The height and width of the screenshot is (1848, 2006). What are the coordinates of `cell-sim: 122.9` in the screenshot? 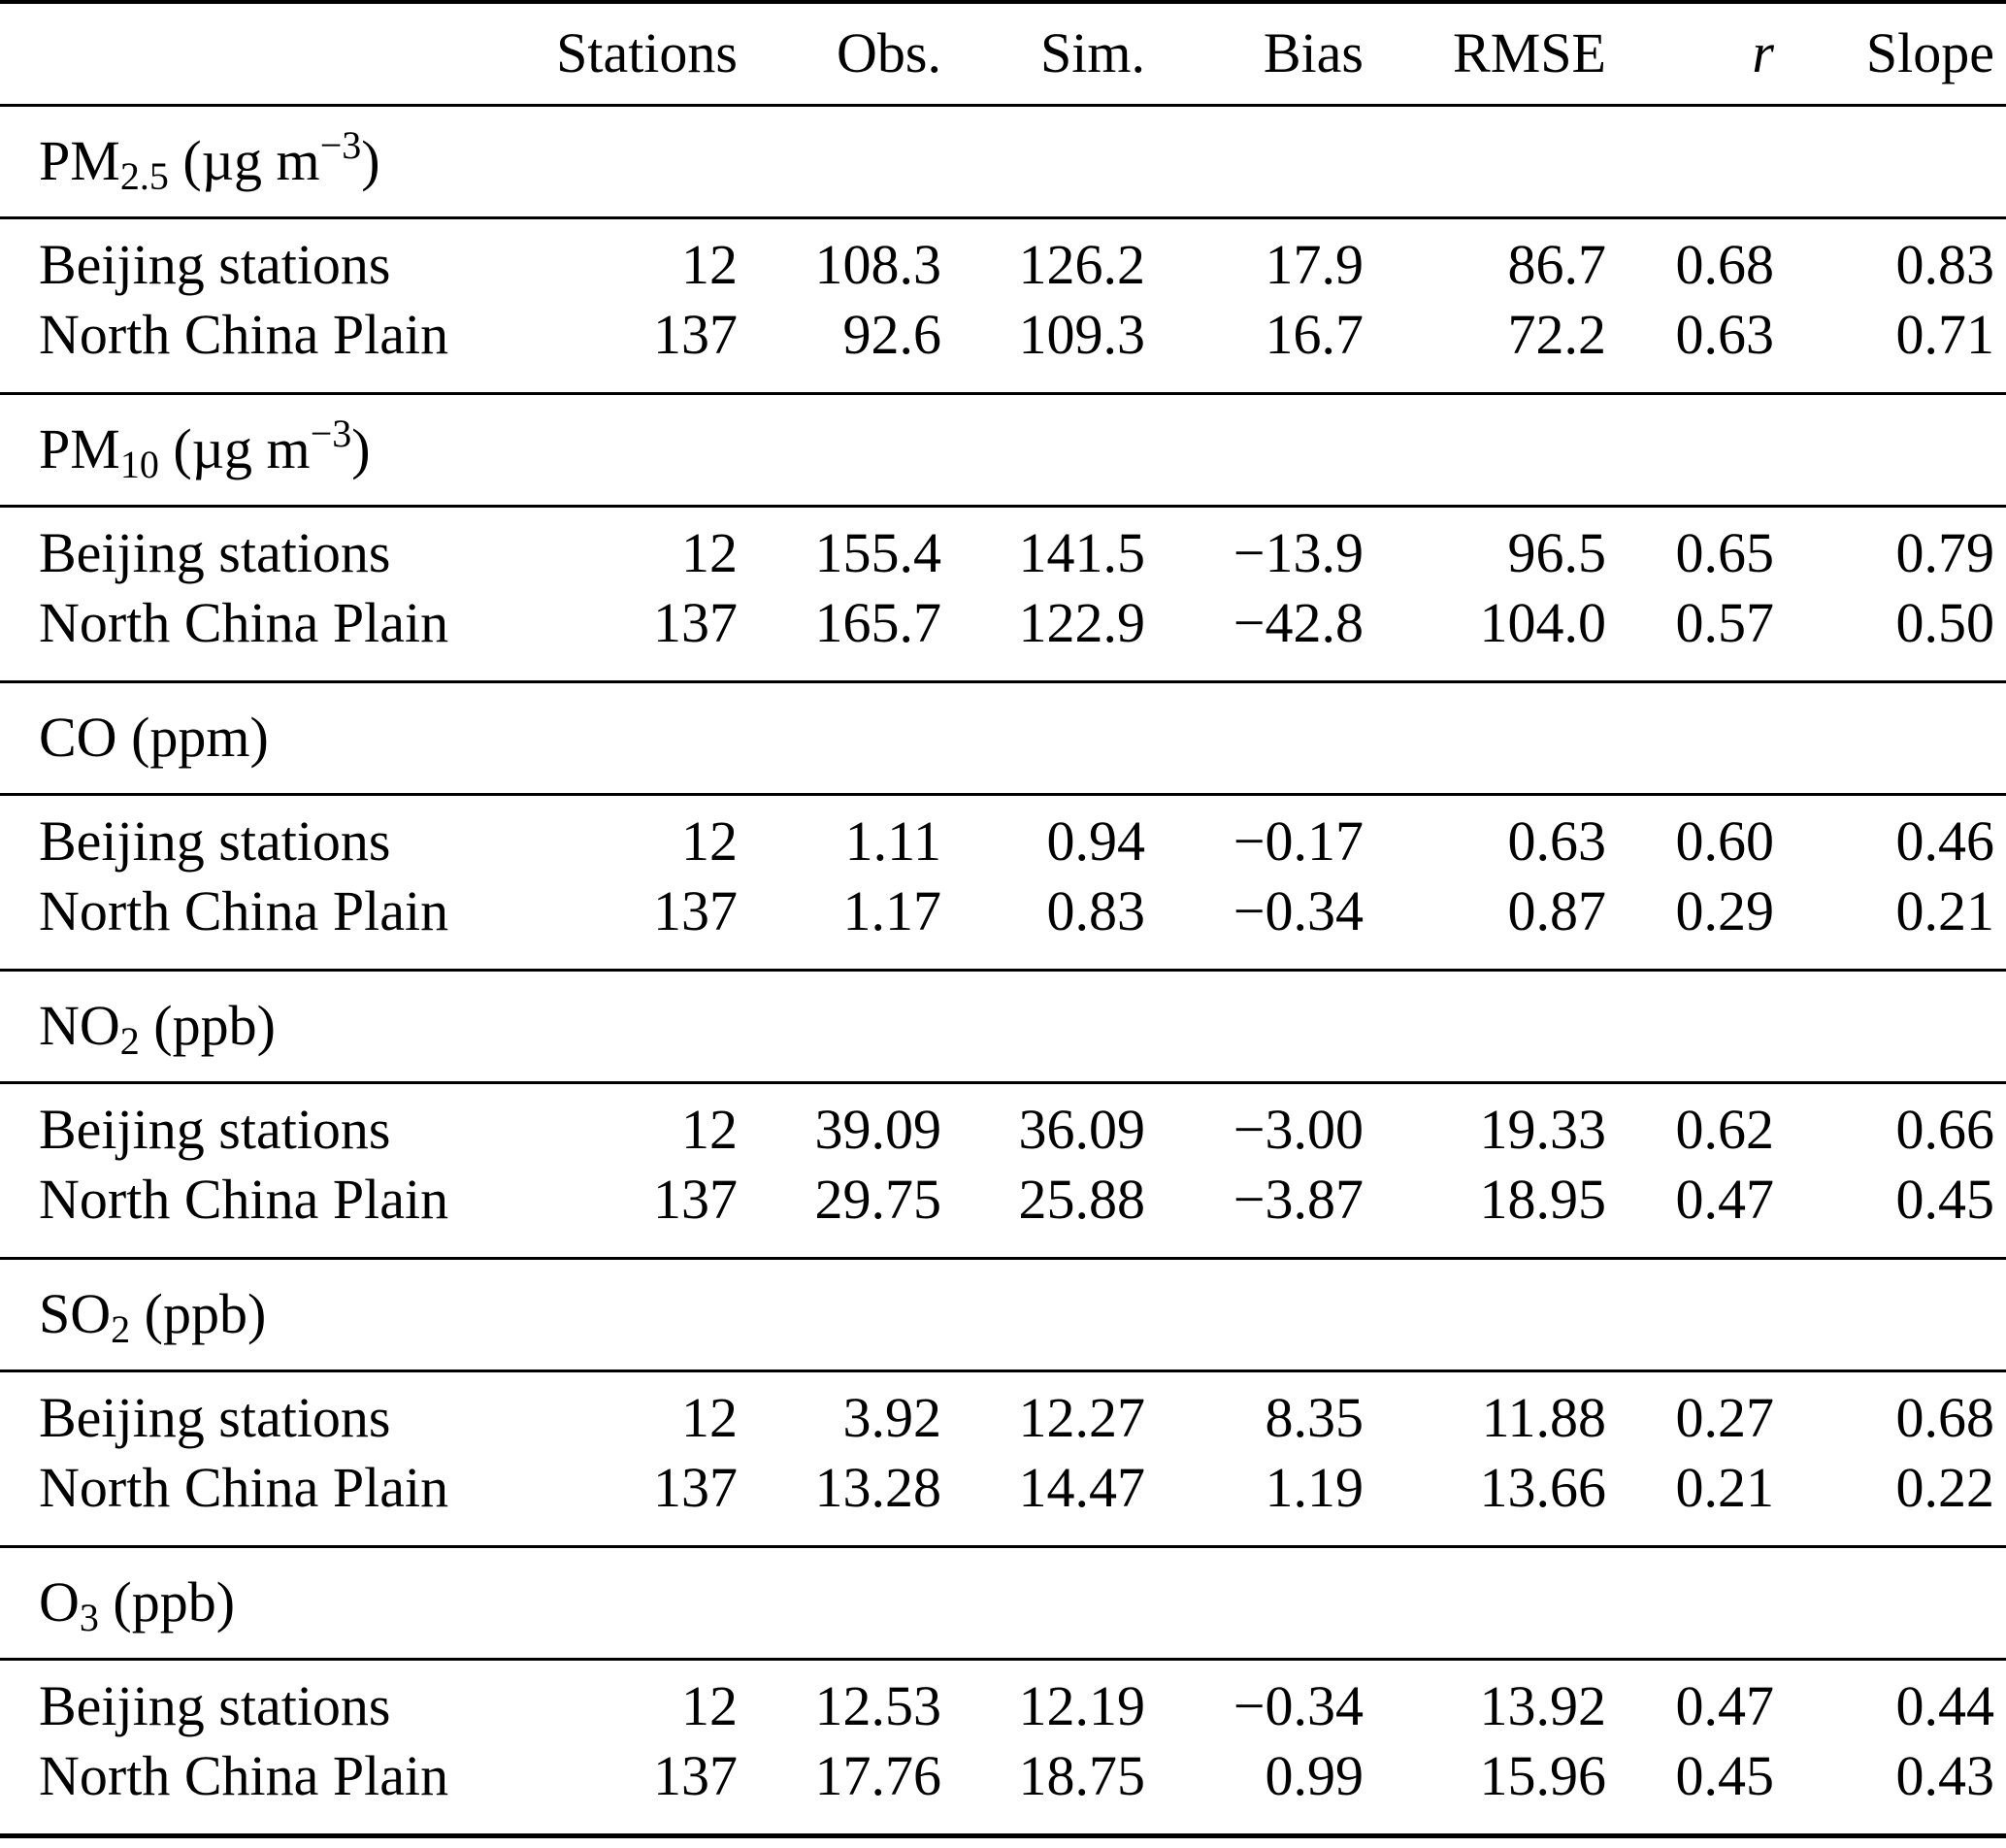 It's located at (1082, 622).